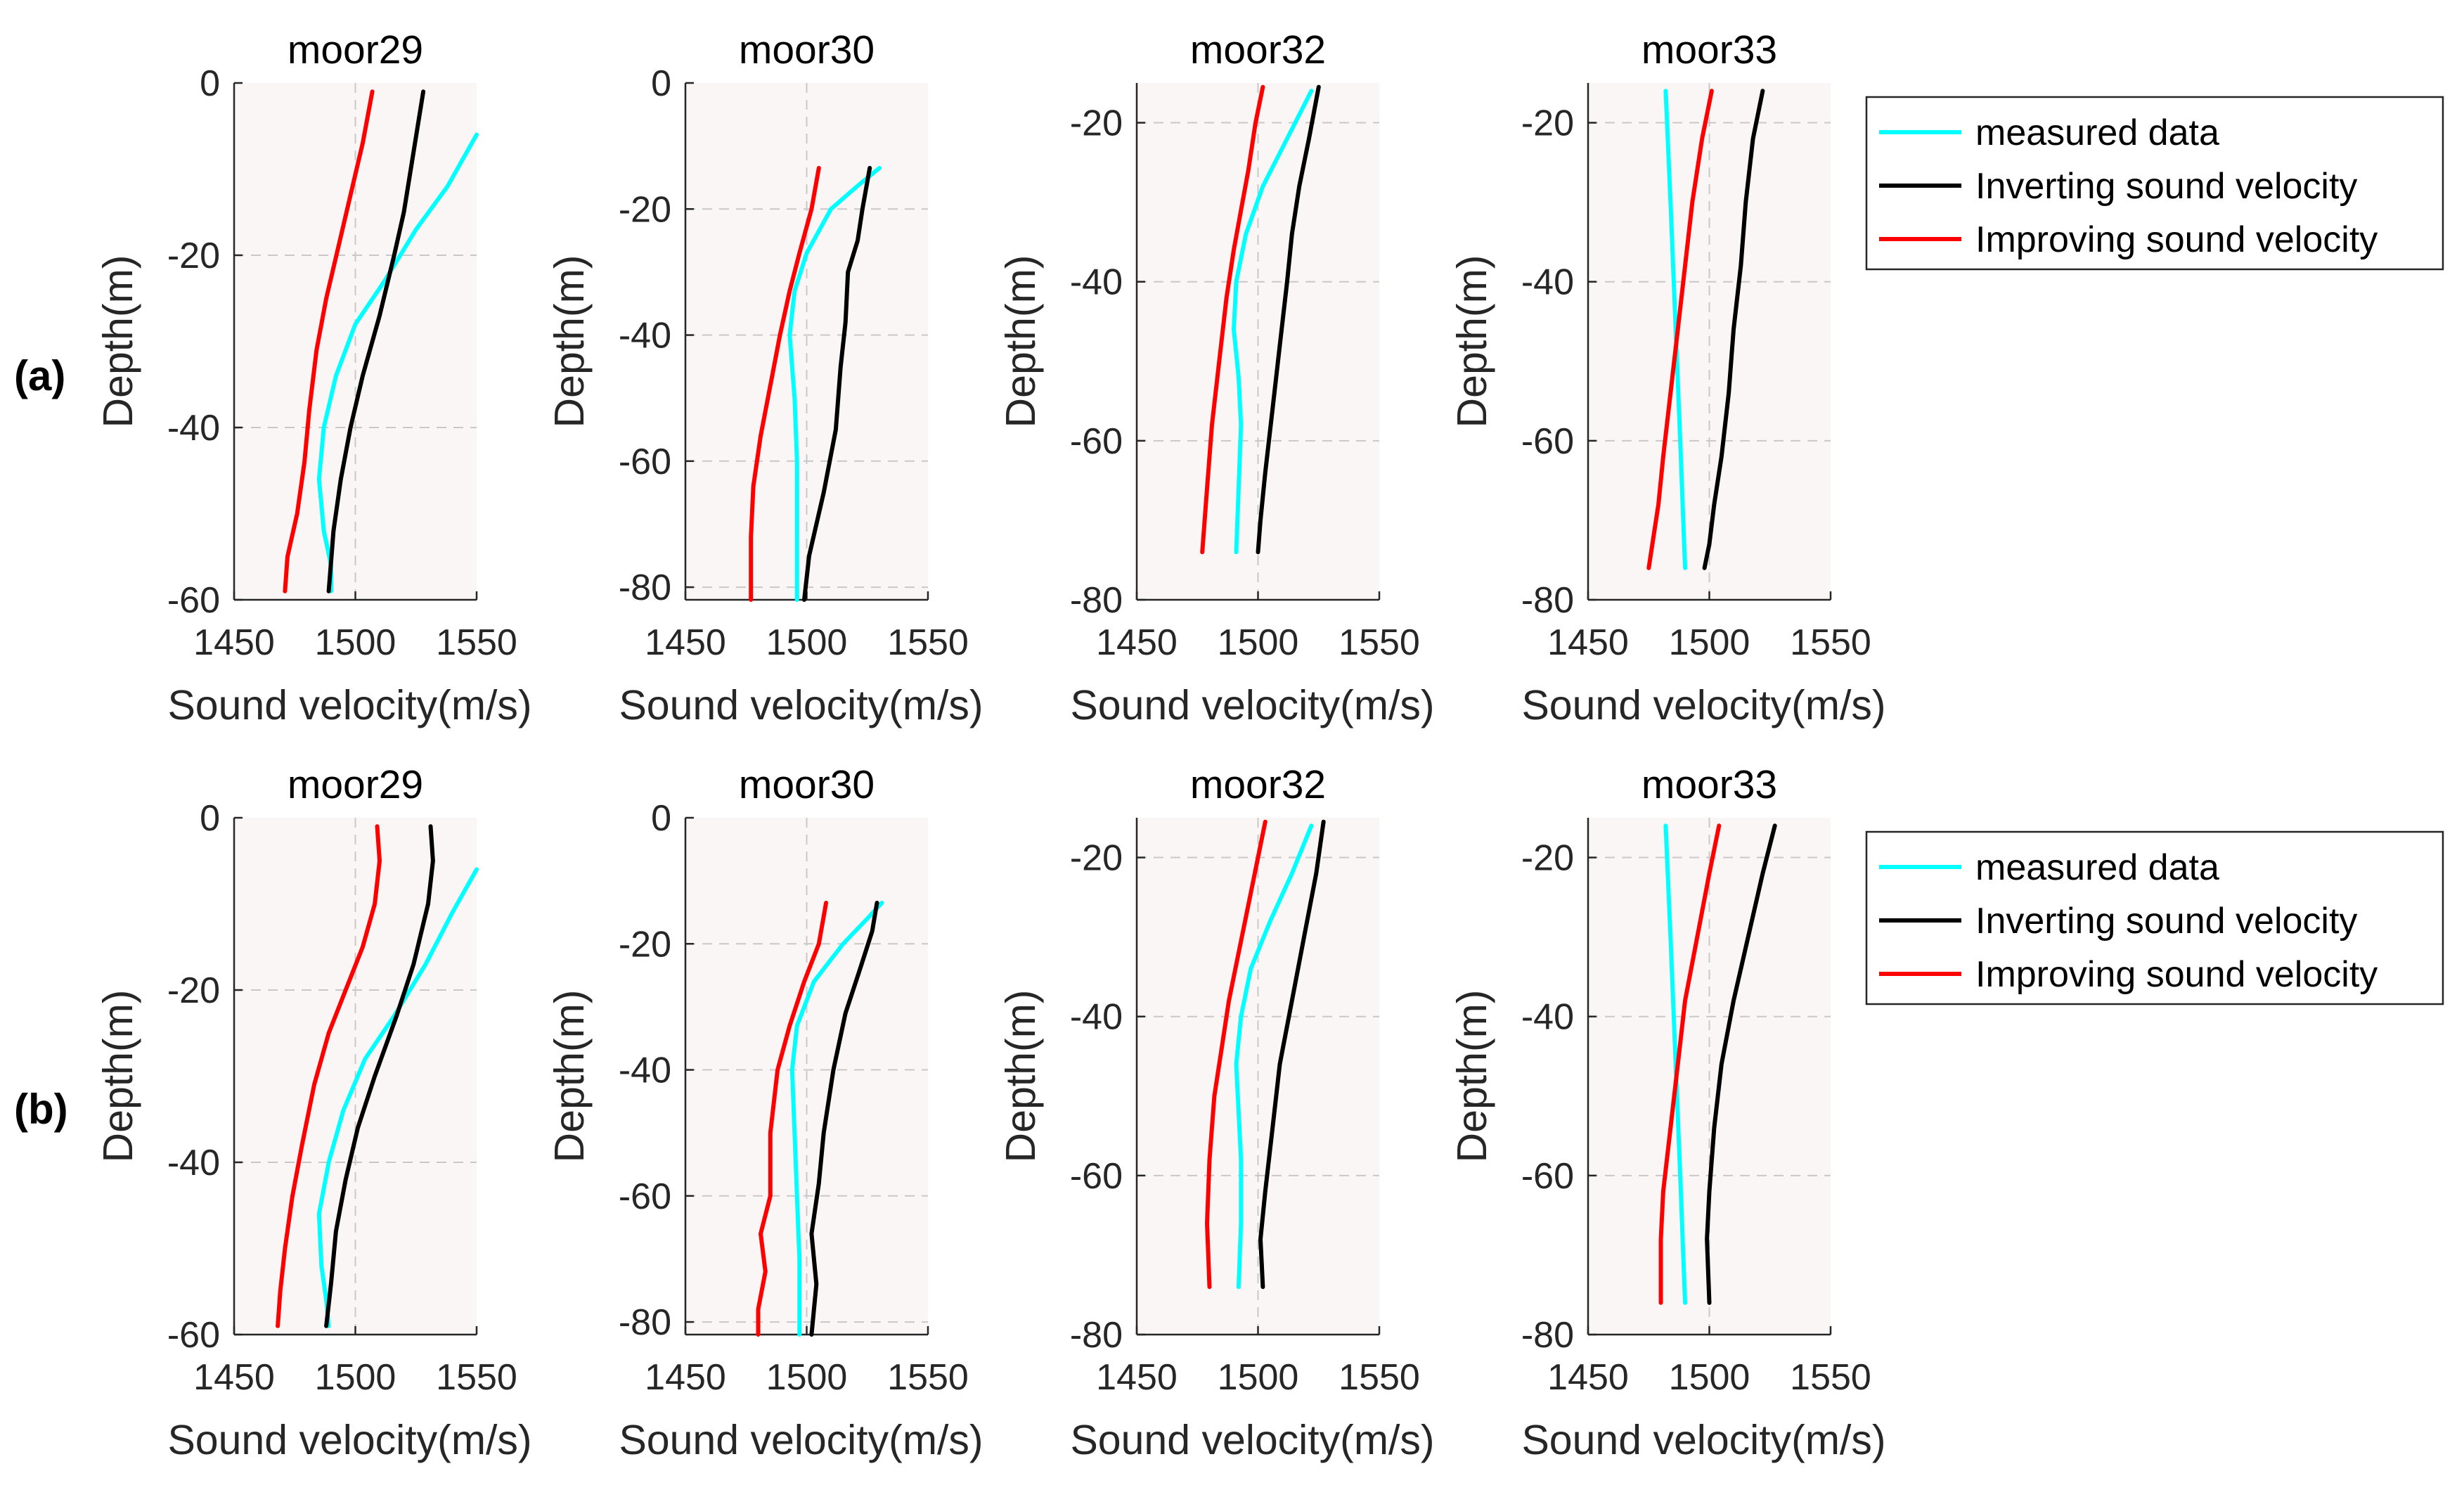 Image resolution: width=2464 pixels, height=1497 pixels. I want to click on legend-label: Improving sound velocity, so click(2176, 239).